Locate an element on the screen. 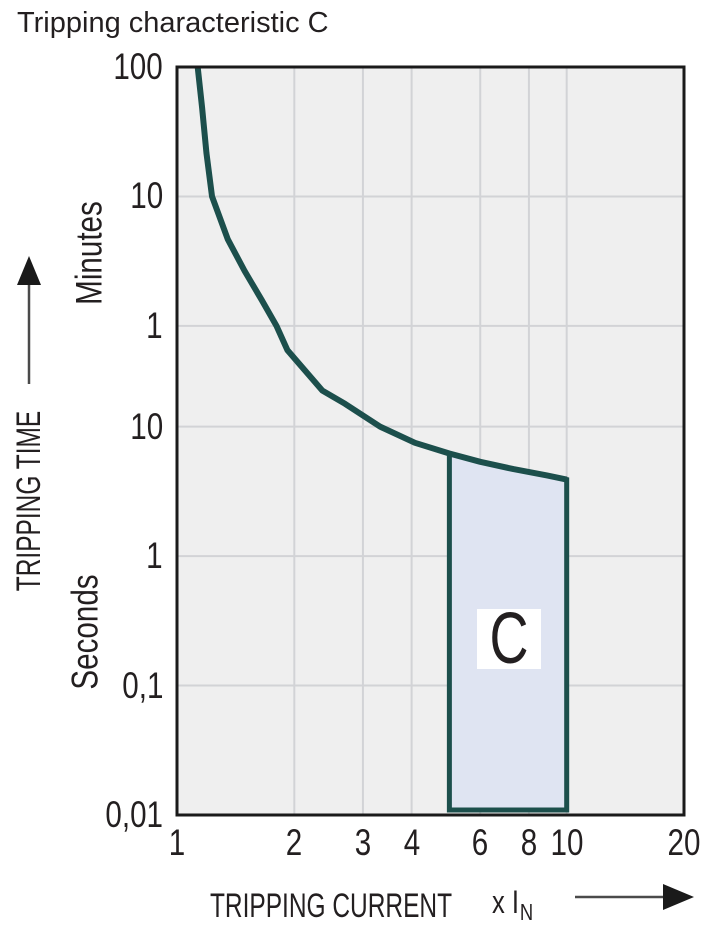 This screenshot has height=928, width=720. region-c-label-box: C is located at coordinates (509, 639).